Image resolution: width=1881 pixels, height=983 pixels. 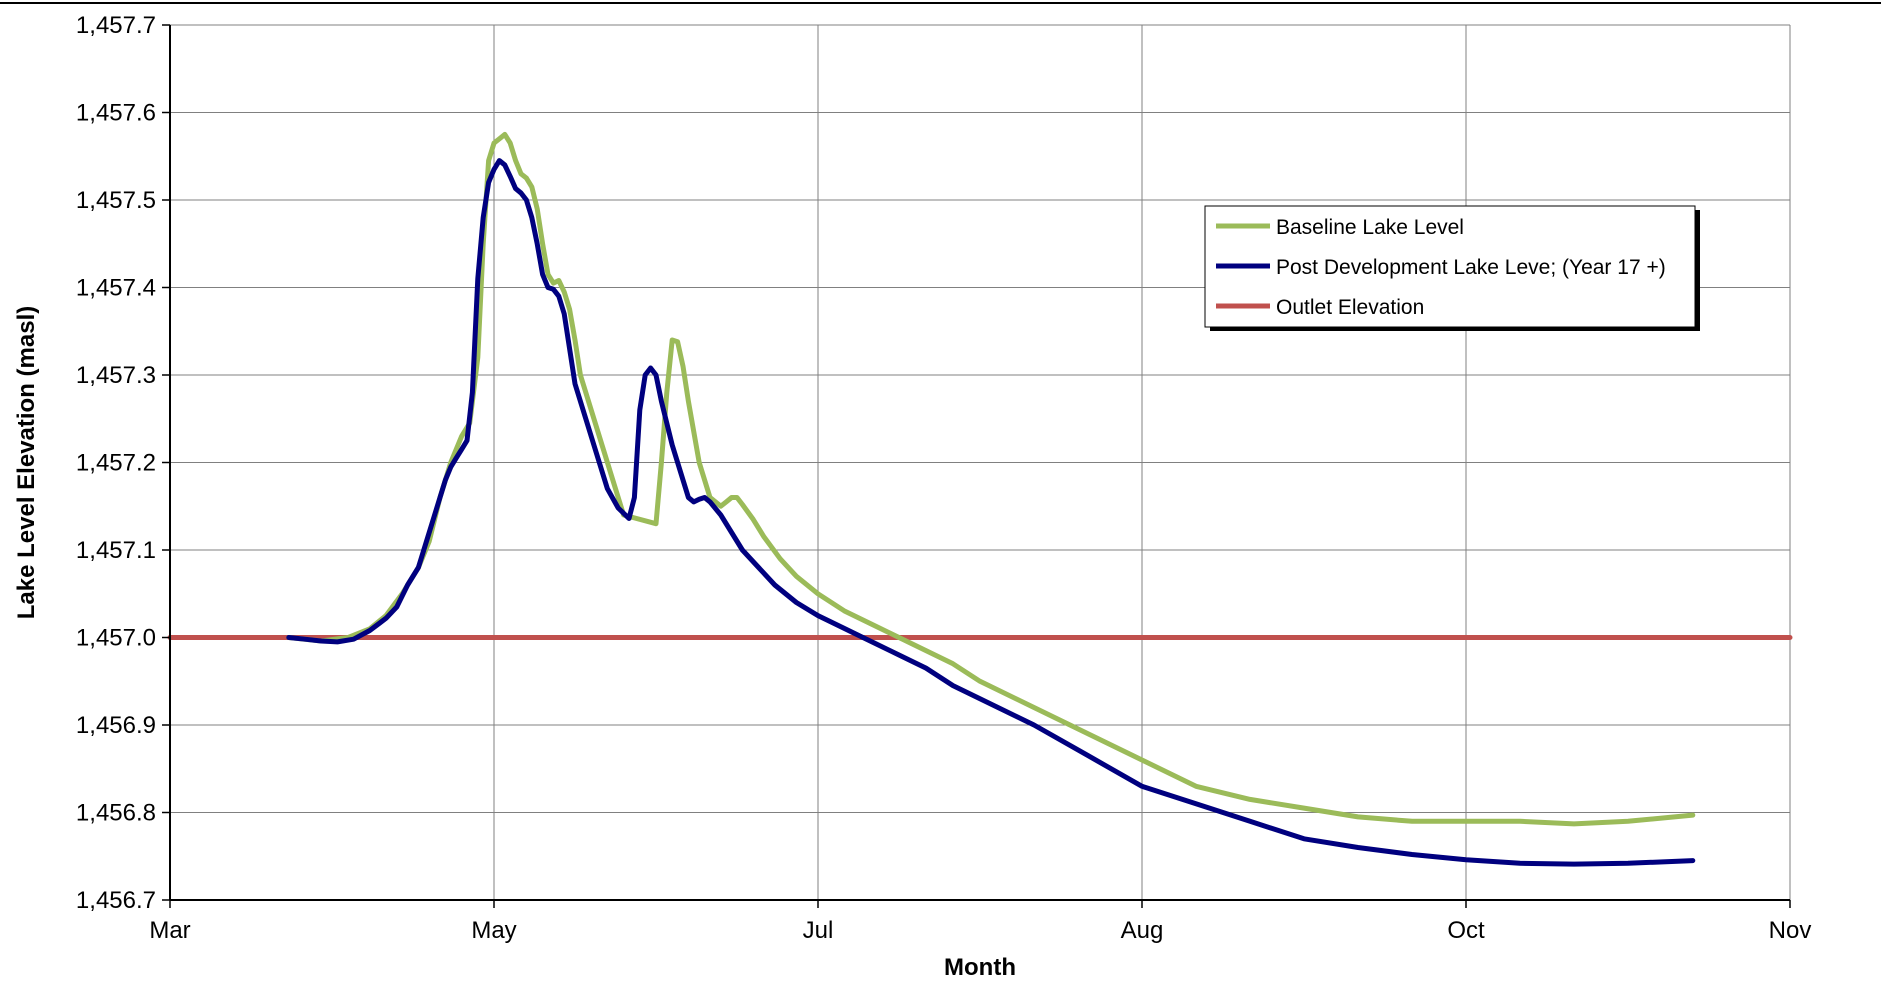 What do you see at coordinates (493, 930) in the screenshot?
I see `x-tick-label: May` at bounding box center [493, 930].